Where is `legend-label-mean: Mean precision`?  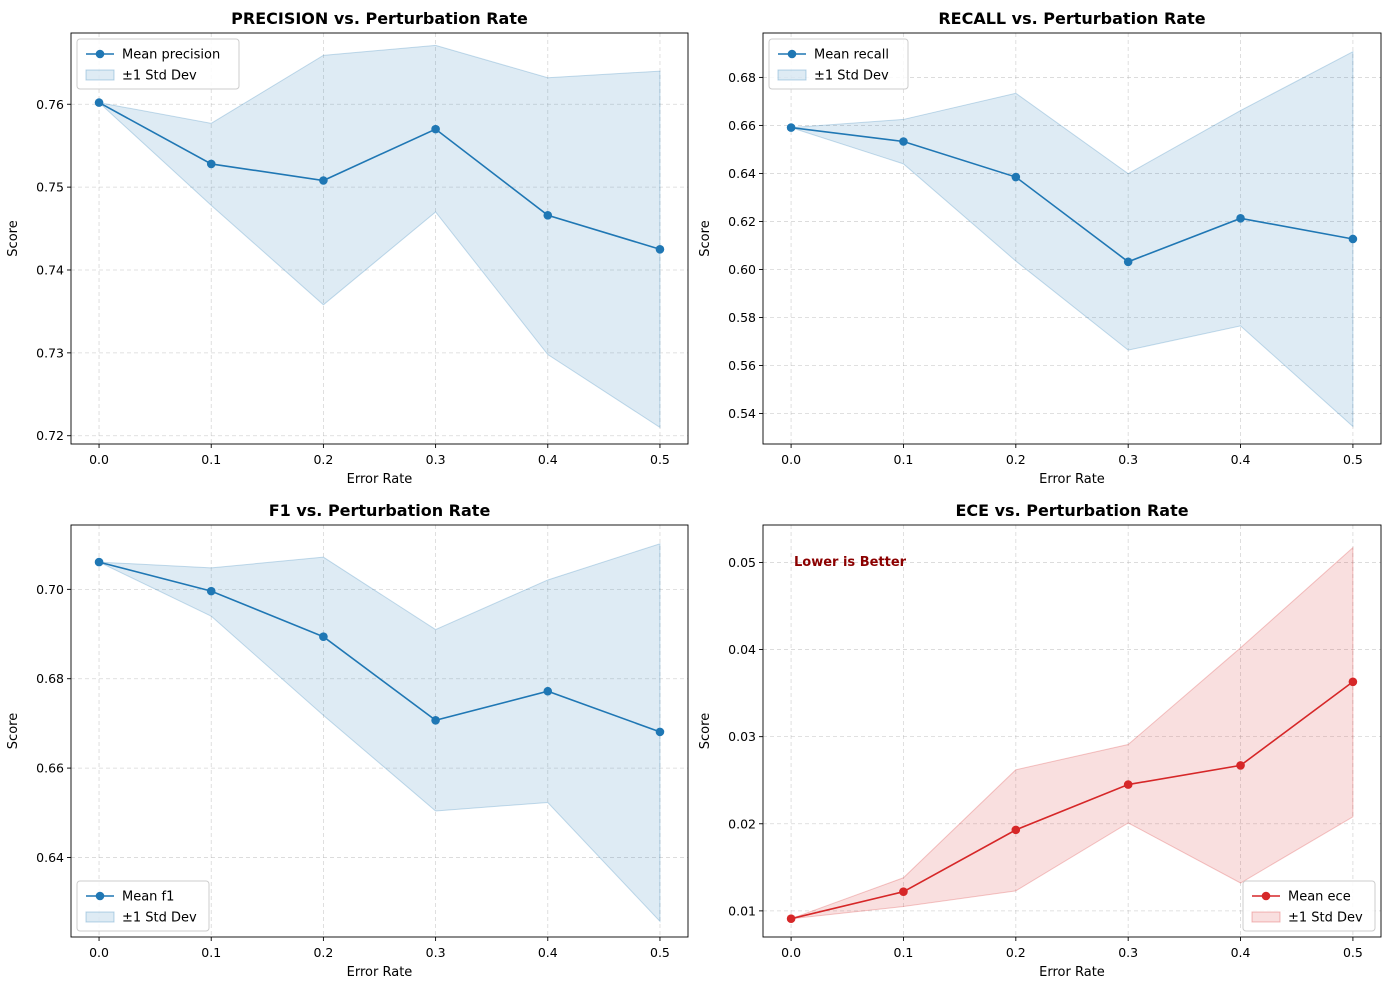
legend-label-mean: Mean precision is located at coordinates (171, 55).